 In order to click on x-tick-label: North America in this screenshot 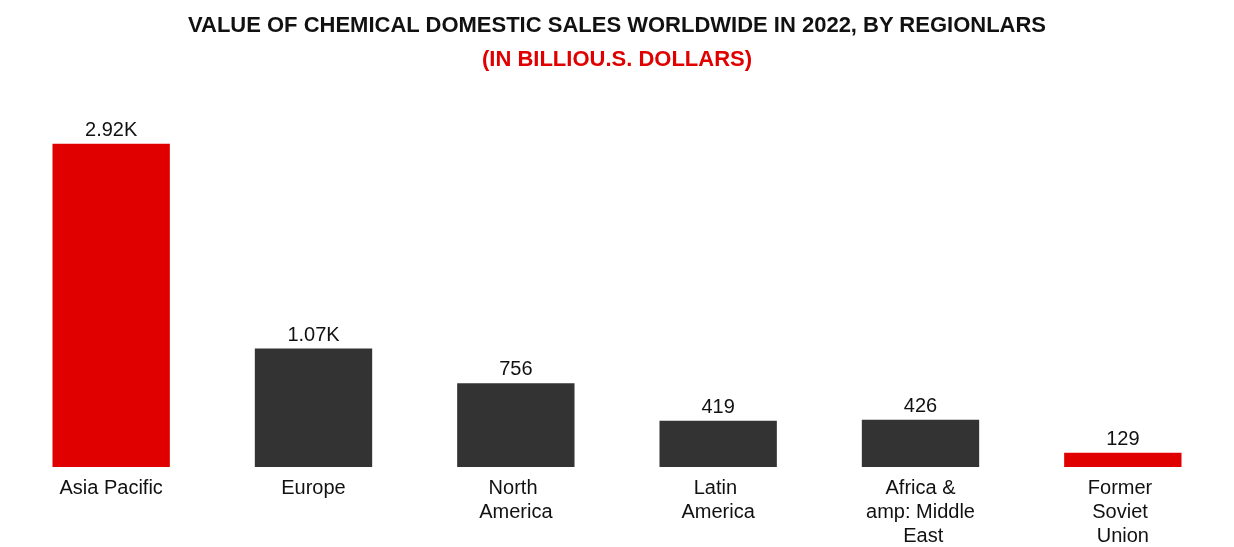, I will do `click(516, 499)`.